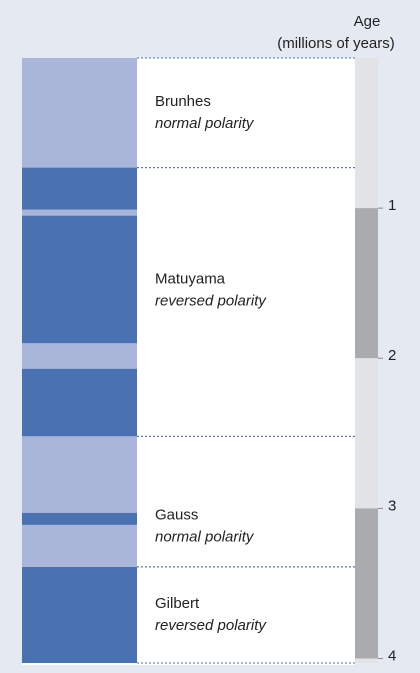 This screenshot has width=420, height=673. Describe the element at coordinates (392, 505) in the screenshot. I see `tick-label: 3` at that location.